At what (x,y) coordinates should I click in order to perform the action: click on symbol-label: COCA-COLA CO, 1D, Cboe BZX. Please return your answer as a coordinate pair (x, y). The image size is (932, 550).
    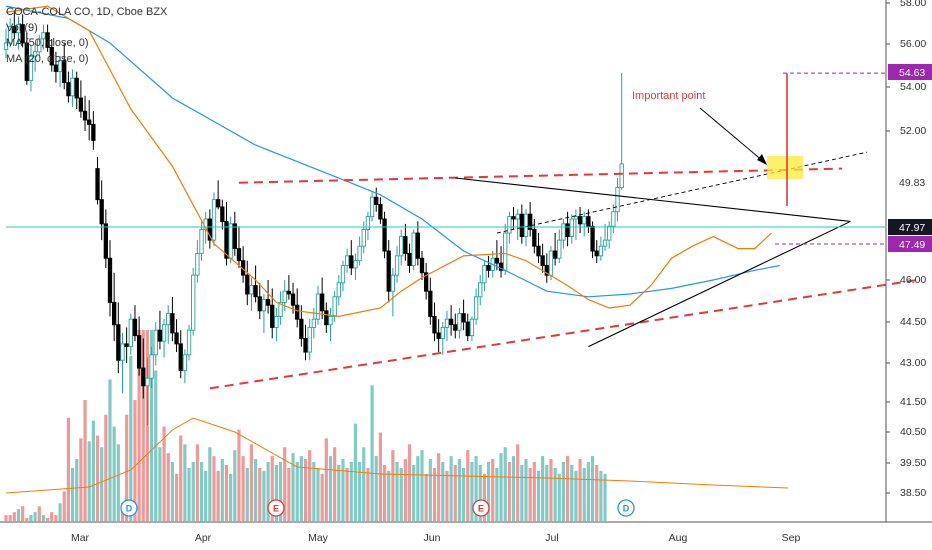
    Looking at the image, I should click on (87, 12).